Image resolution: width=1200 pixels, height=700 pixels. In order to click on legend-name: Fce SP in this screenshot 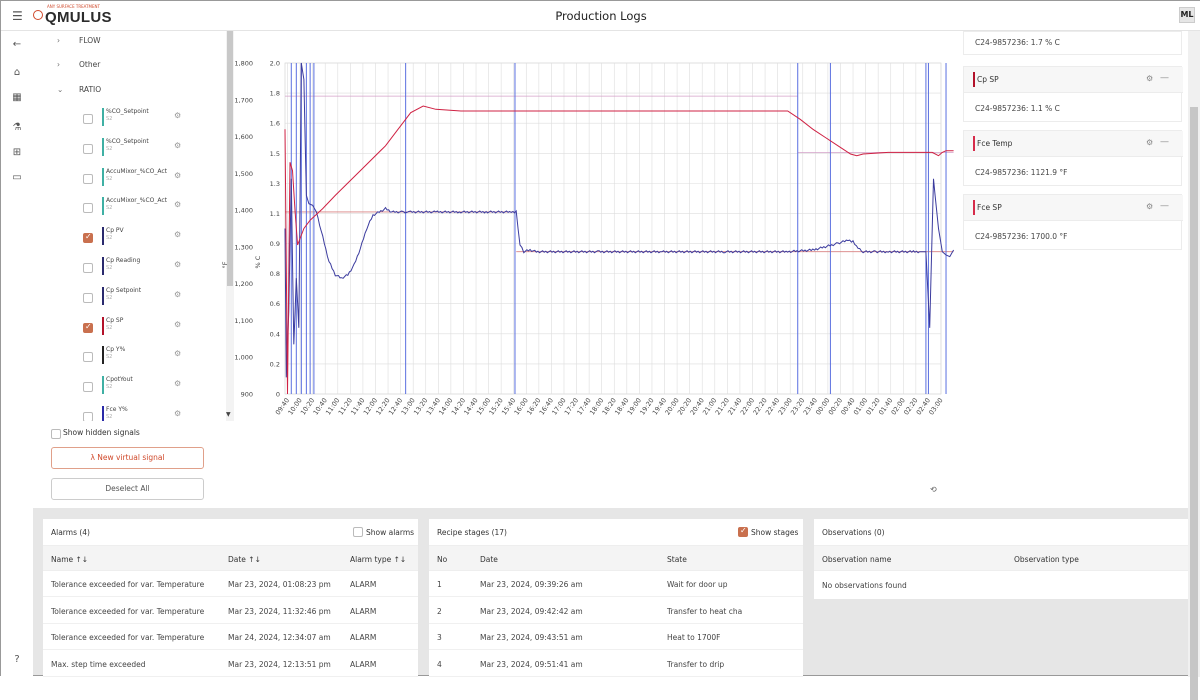, I will do `click(989, 207)`.